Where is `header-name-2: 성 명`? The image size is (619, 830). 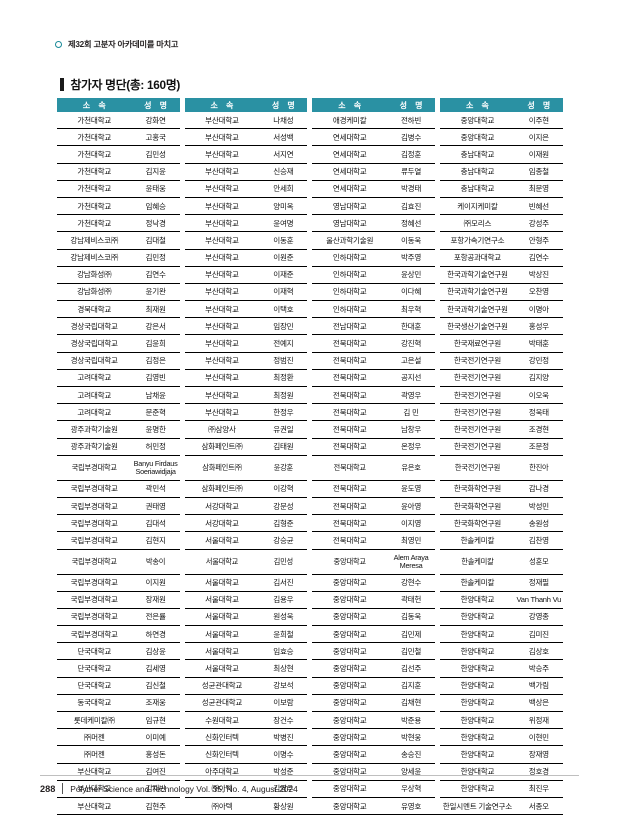 header-name-2: 성 명 is located at coordinates (283, 105).